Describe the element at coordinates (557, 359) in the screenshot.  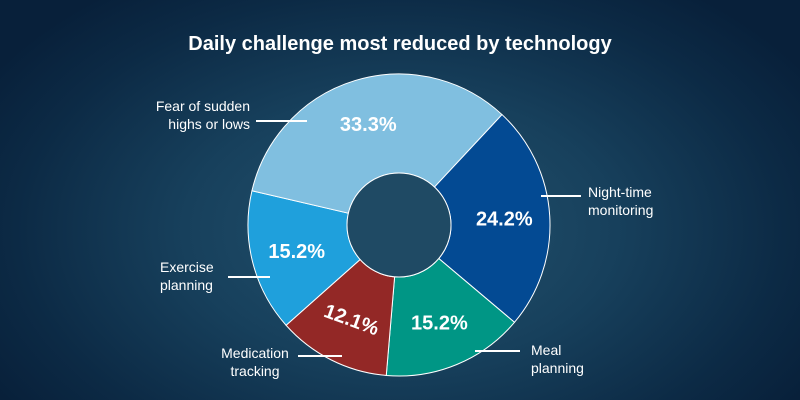
I see `legend-label-meal: Meal planning` at that location.